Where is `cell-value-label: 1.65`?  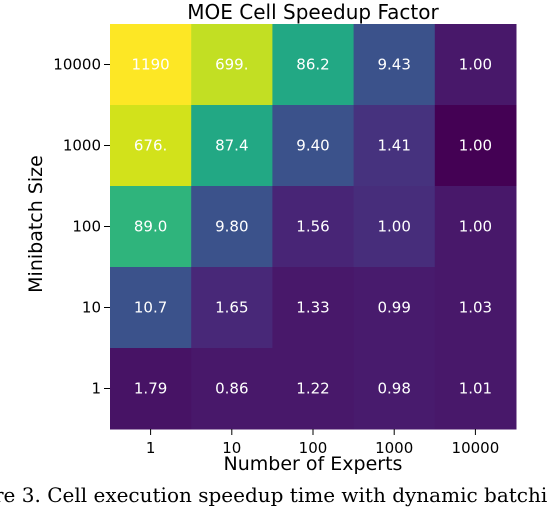 cell-value-label: 1.65 is located at coordinates (231, 308).